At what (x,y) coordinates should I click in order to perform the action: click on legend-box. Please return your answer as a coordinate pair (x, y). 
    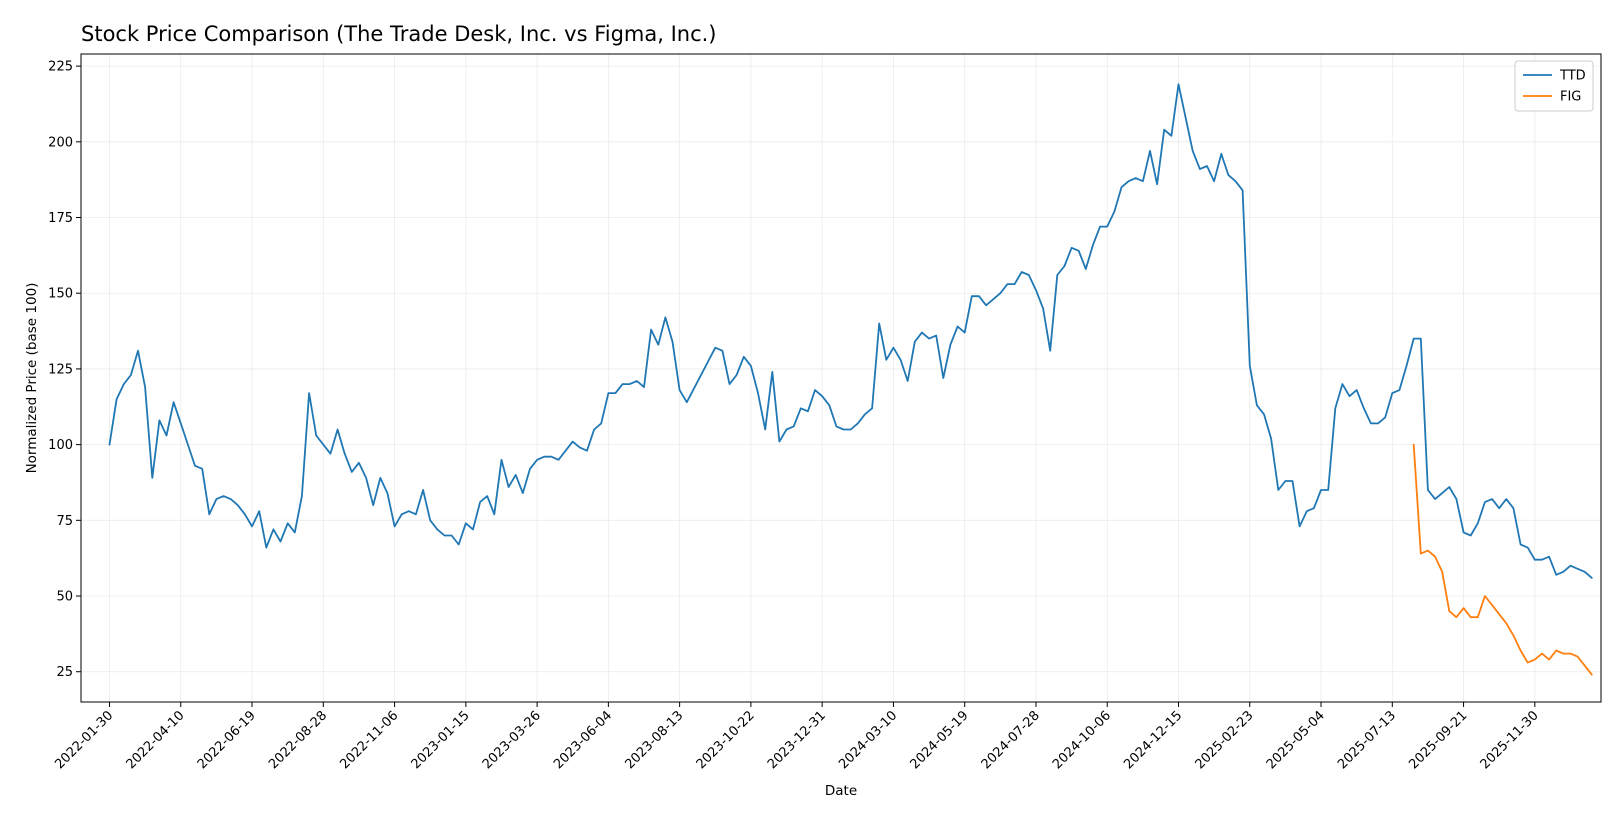
    Looking at the image, I should click on (1554, 86).